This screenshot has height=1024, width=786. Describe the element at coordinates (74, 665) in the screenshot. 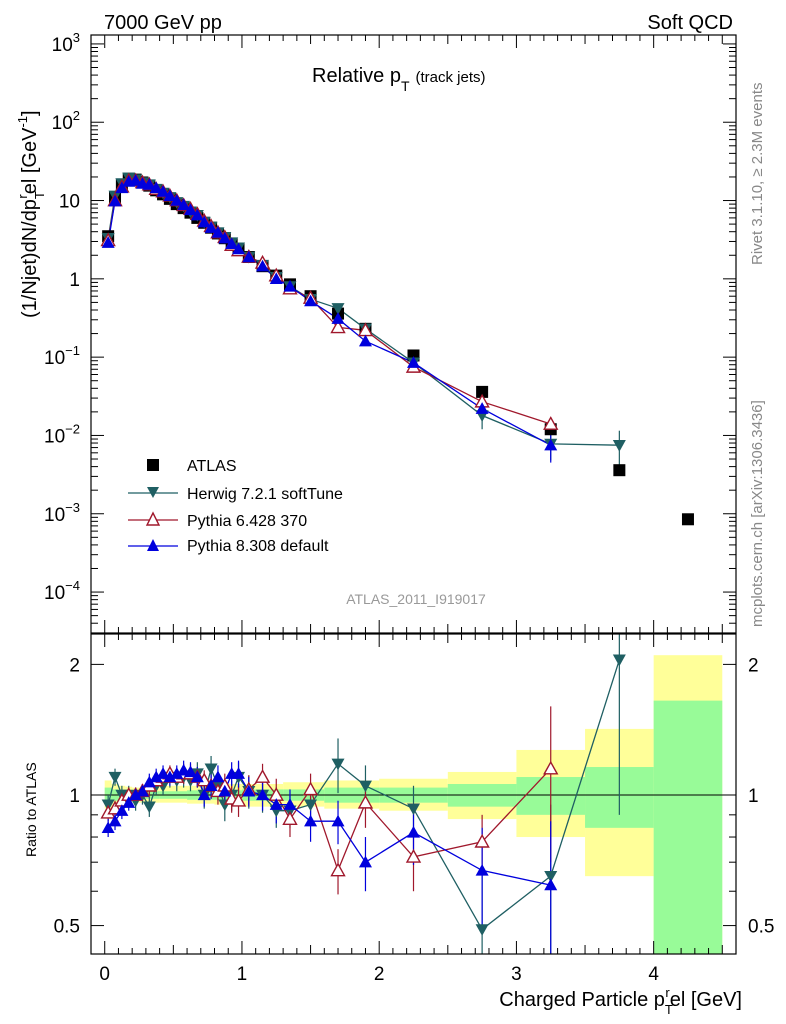

I see `ratio-y-tick-label: 2` at that location.